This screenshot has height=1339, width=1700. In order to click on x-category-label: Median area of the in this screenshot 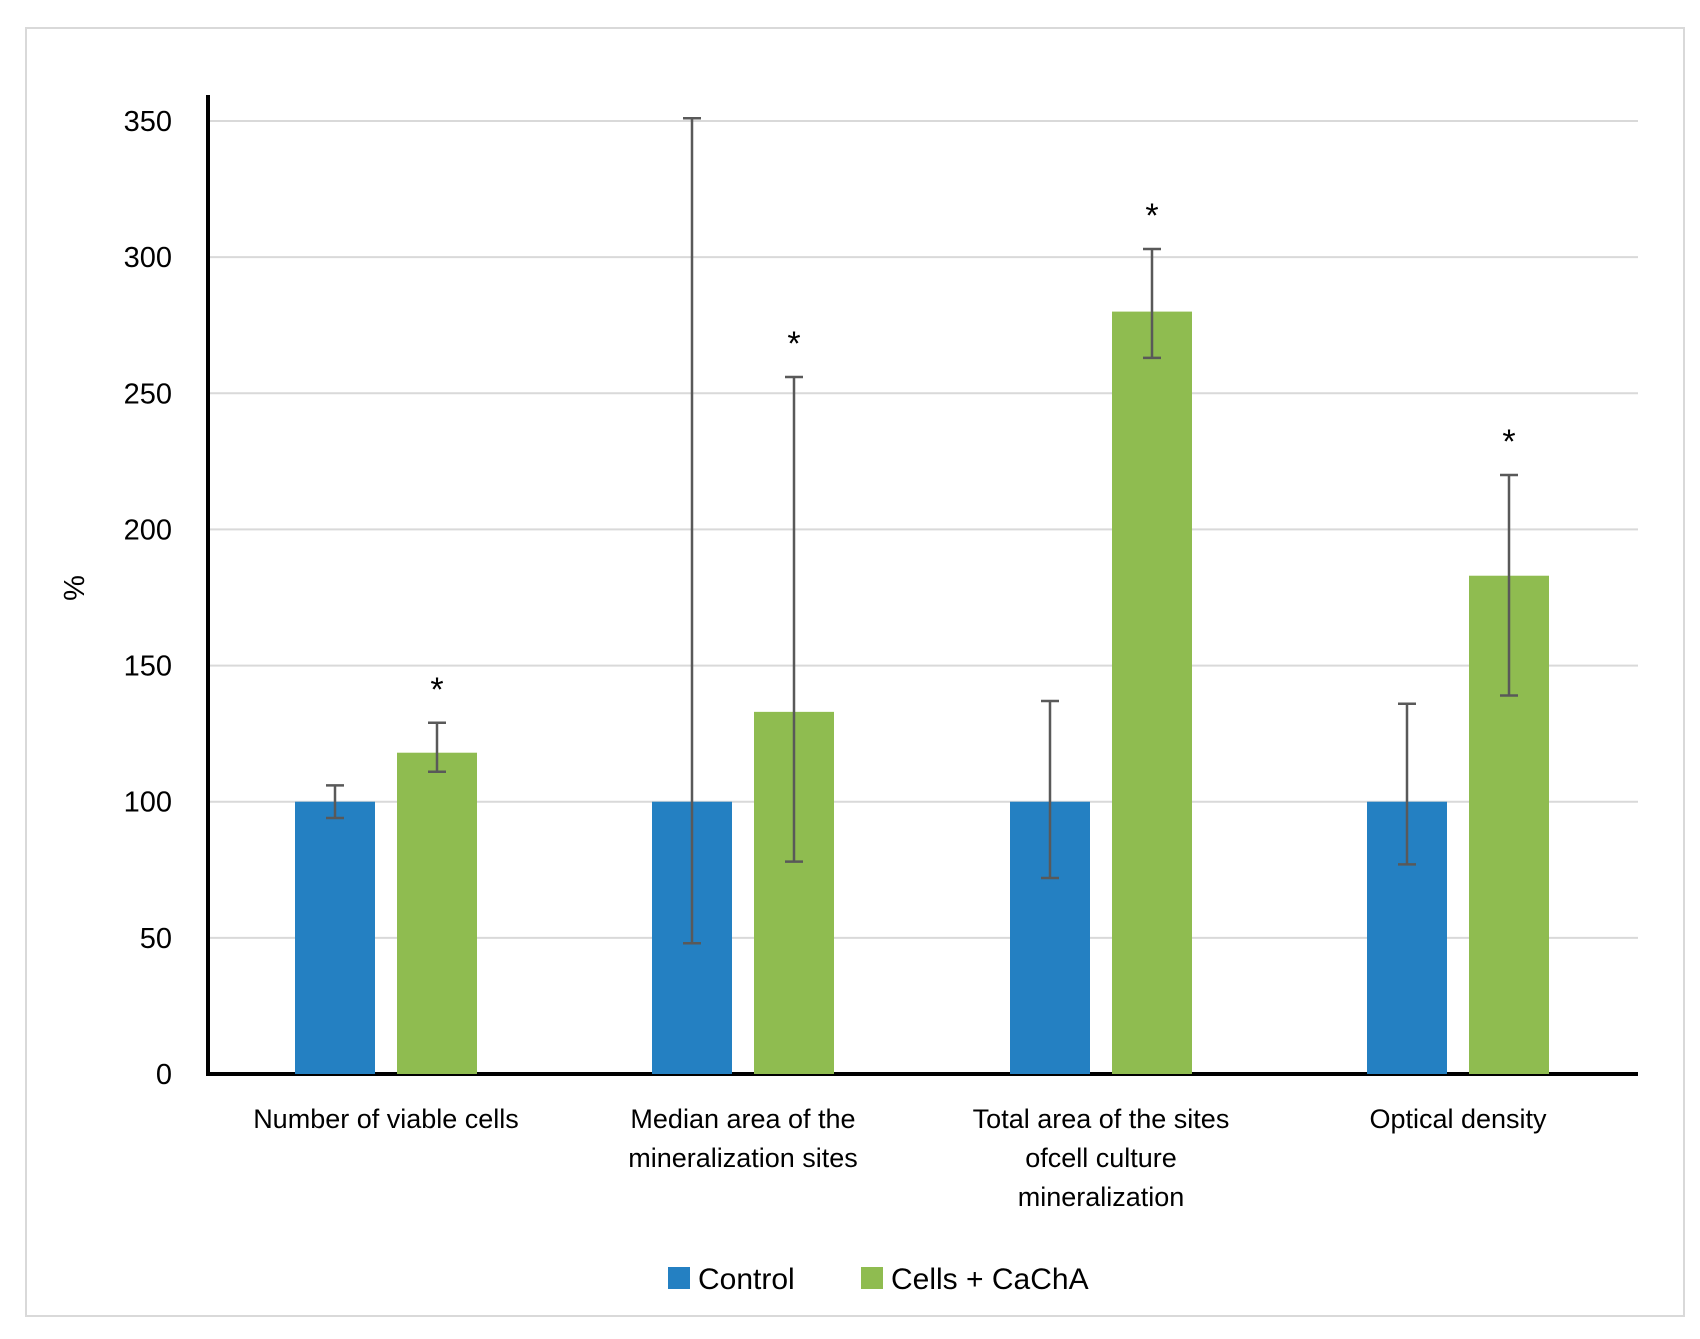, I will do `click(742, 1119)`.